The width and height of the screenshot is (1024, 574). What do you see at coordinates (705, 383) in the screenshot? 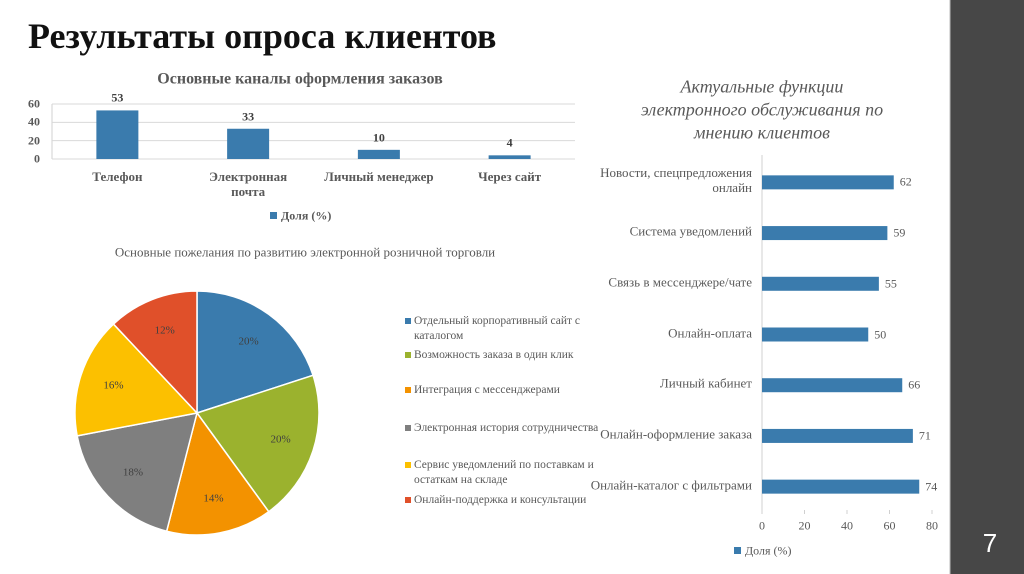
I see `y-tick-label: Личный кабинет` at bounding box center [705, 383].